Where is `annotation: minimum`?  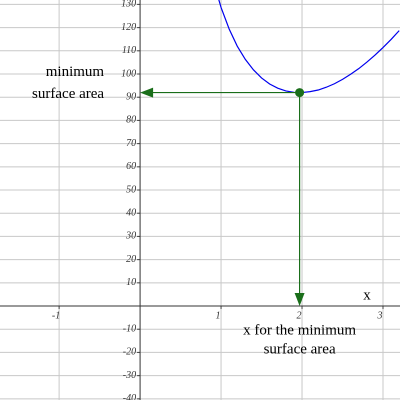
annotation: minimum is located at coordinates (75, 72).